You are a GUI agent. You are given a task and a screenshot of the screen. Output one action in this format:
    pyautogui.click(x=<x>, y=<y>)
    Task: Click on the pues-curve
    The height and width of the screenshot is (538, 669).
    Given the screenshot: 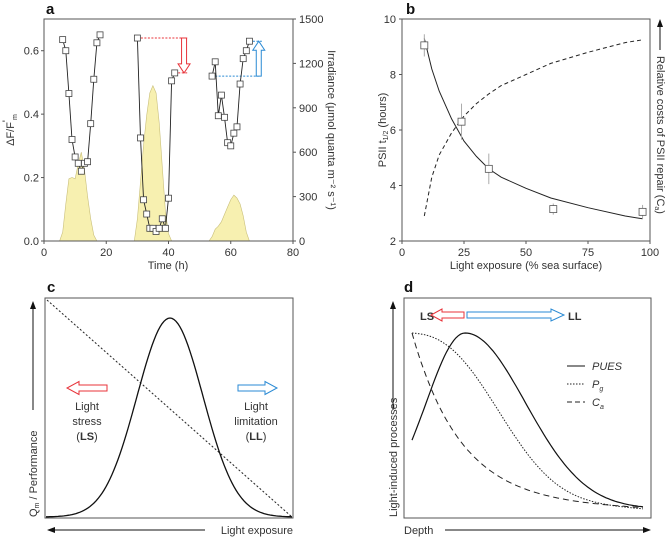 What is the action you would take?
    pyautogui.click(x=527, y=420)
    